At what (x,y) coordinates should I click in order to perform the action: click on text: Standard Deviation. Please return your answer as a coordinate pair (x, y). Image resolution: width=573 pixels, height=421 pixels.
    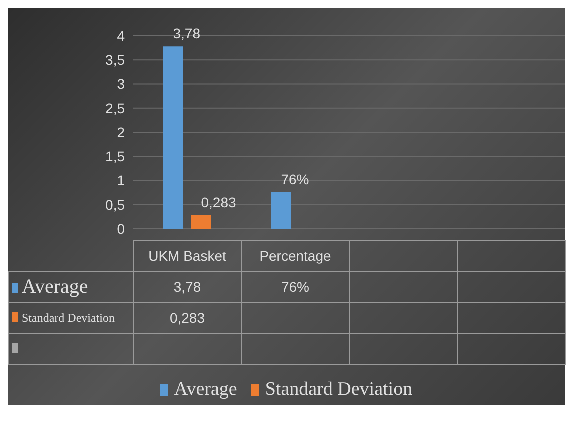
    Looking at the image, I should click on (339, 389).